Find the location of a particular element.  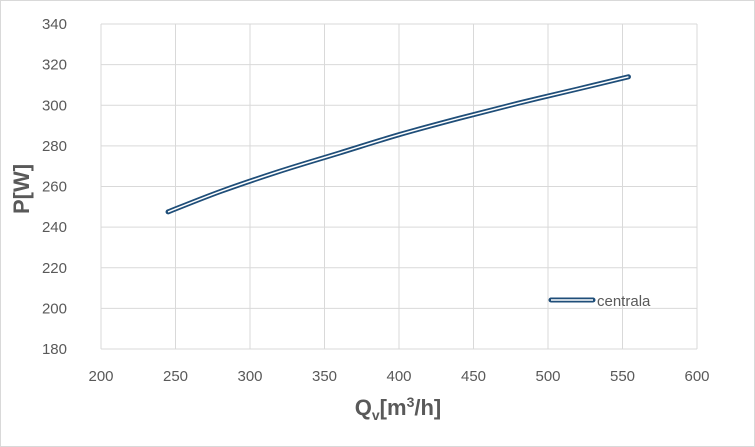

y-tick-label: 260 is located at coordinates (54, 187).